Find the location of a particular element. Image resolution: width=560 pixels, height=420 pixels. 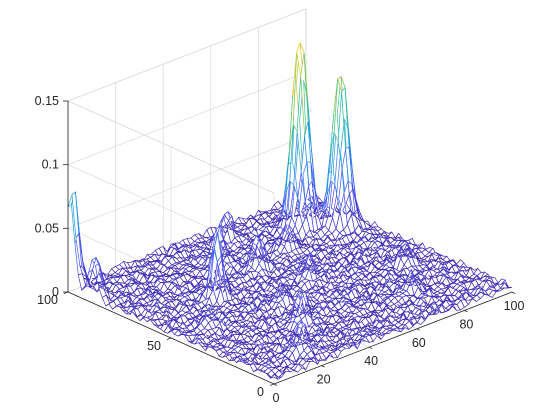

z-tick-label: 0.15 is located at coordinates (47, 101).